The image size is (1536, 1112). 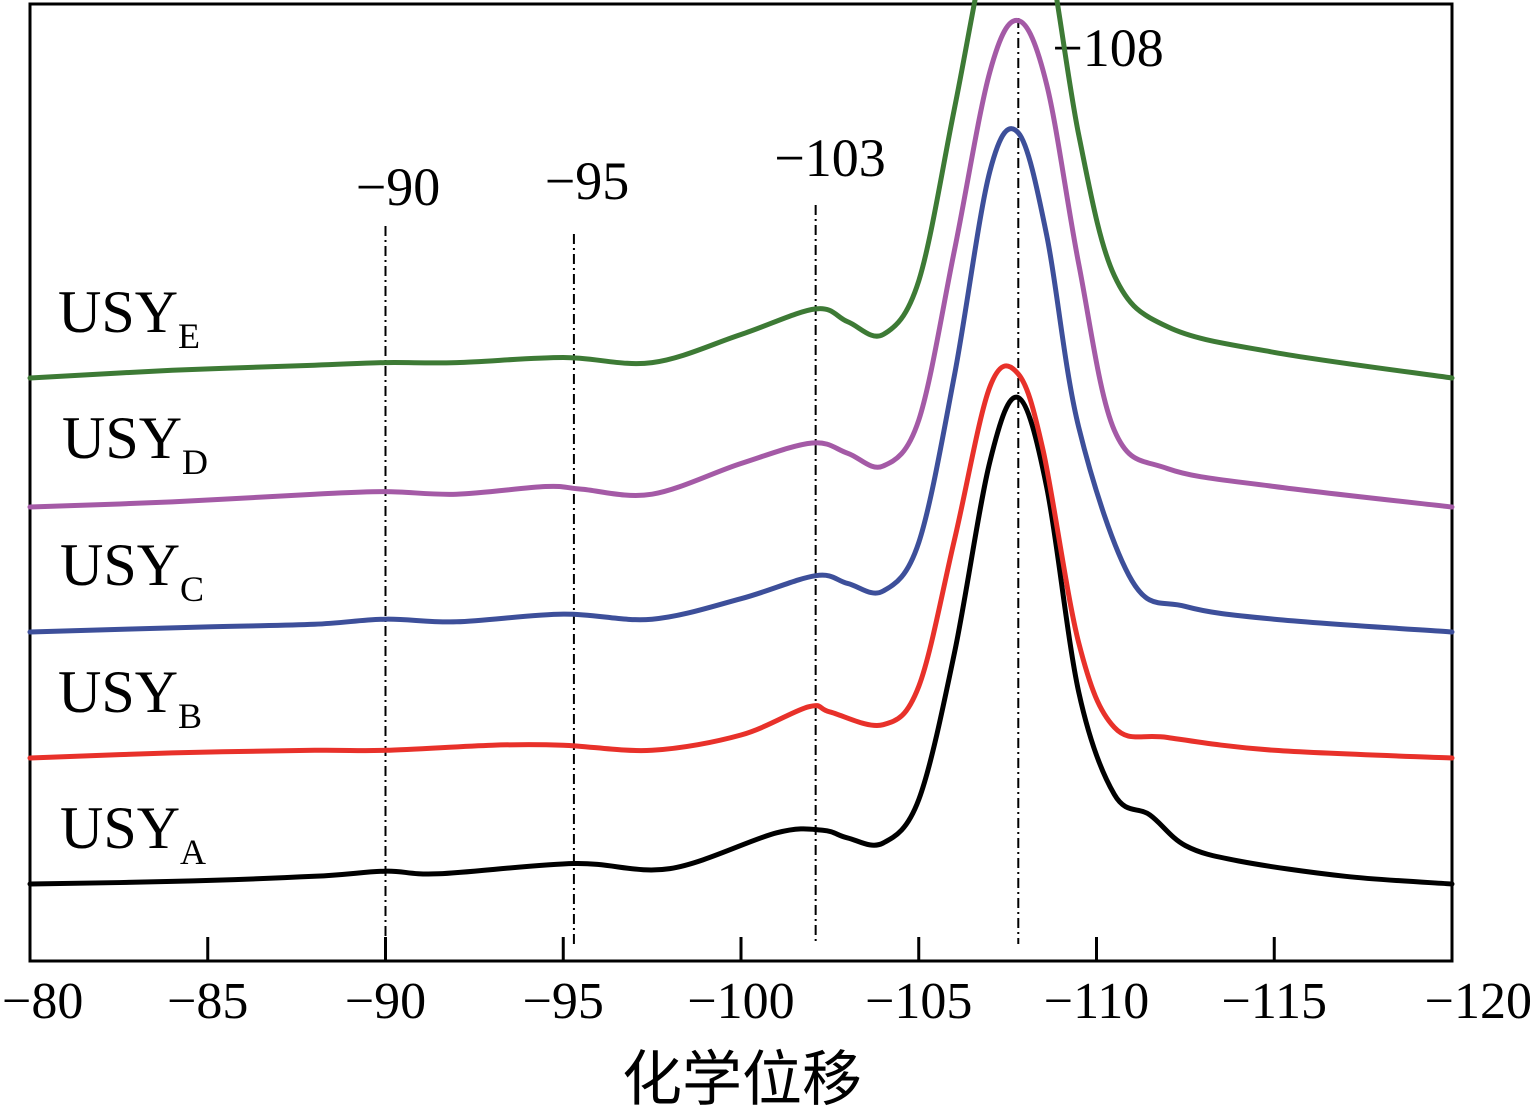 What do you see at coordinates (742, 1078) in the screenshot?
I see `x-axis-title: 化学位移` at bounding box center [742, 1078].